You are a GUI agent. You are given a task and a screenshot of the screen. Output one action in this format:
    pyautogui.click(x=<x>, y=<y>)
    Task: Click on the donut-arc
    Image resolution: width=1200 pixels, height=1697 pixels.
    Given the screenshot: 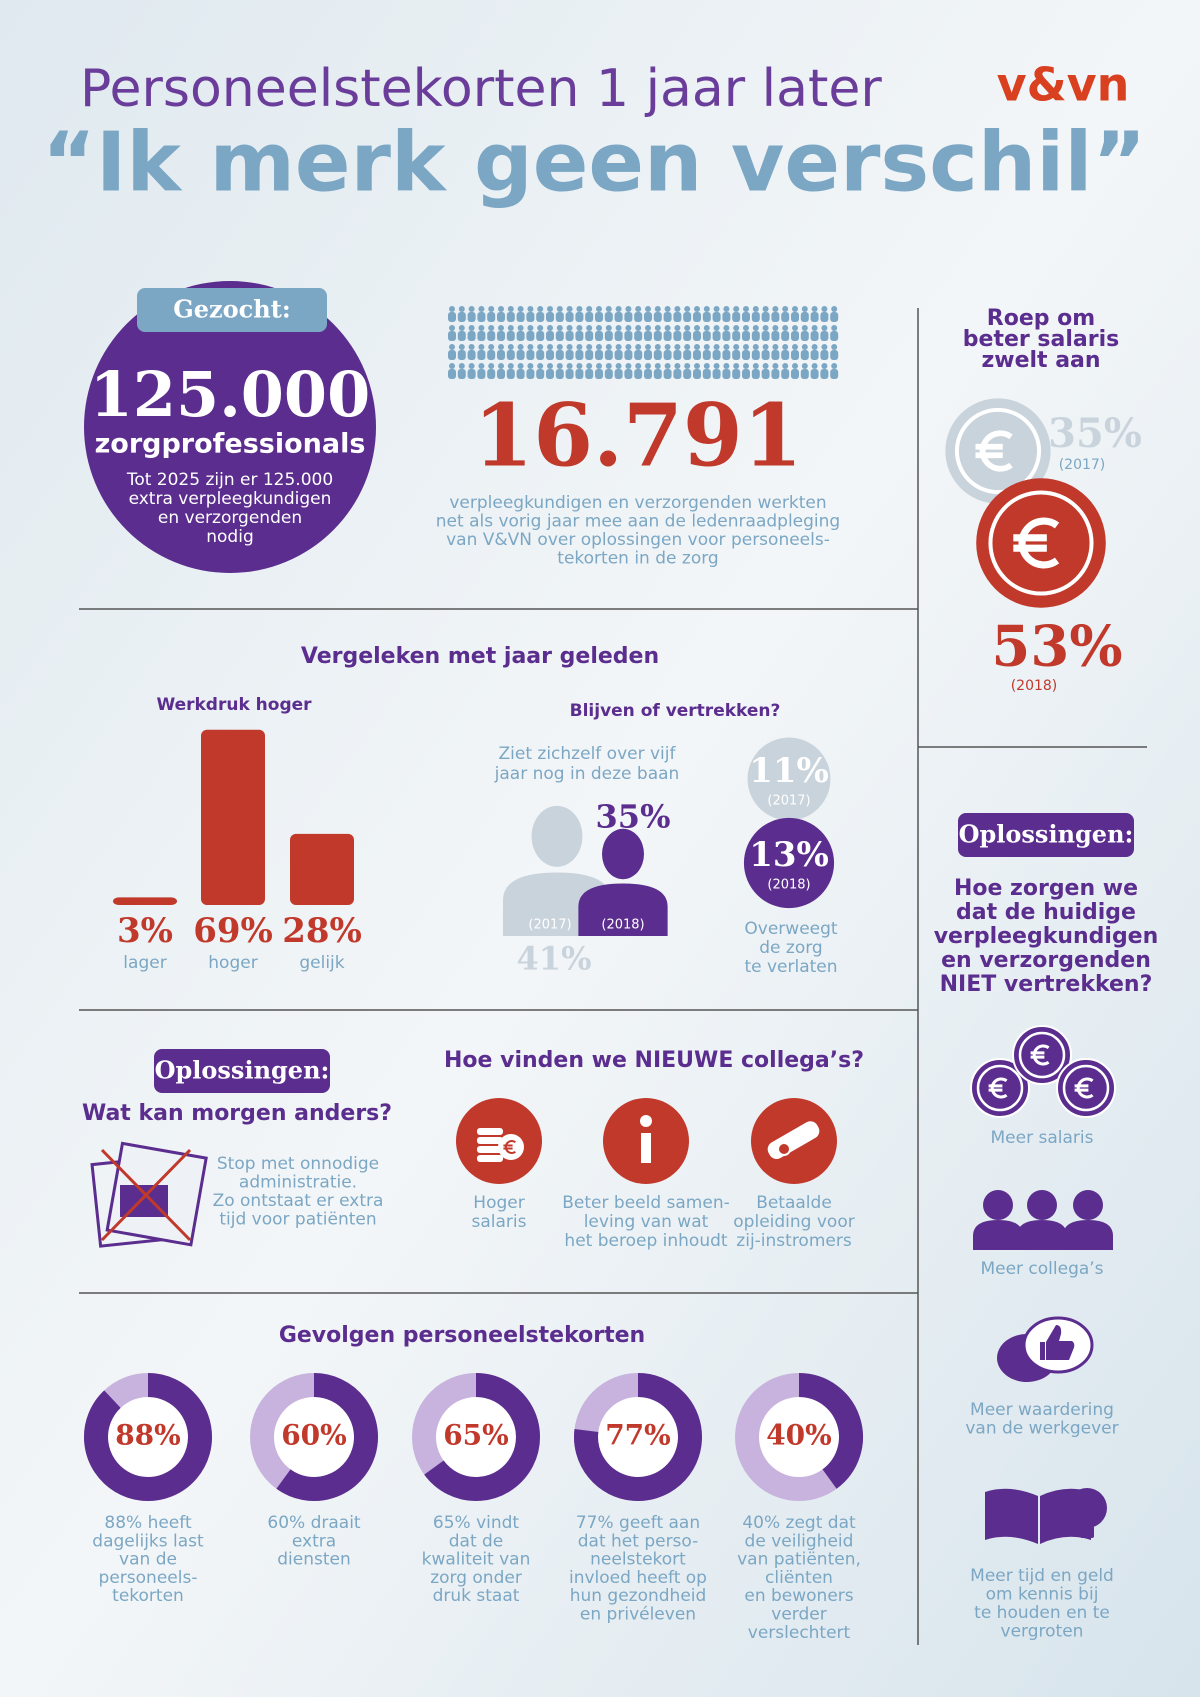 What is the action you would take?
    pyautogui.click(x=327, y=1437)
    